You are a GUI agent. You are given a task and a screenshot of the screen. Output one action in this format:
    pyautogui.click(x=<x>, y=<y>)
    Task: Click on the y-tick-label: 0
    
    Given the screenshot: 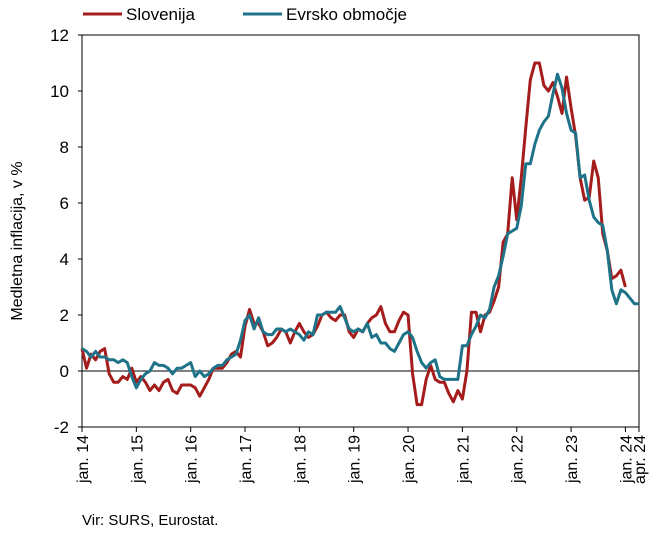 What is the action you would take?
    pyautogui.click(x=64, y=371)
    